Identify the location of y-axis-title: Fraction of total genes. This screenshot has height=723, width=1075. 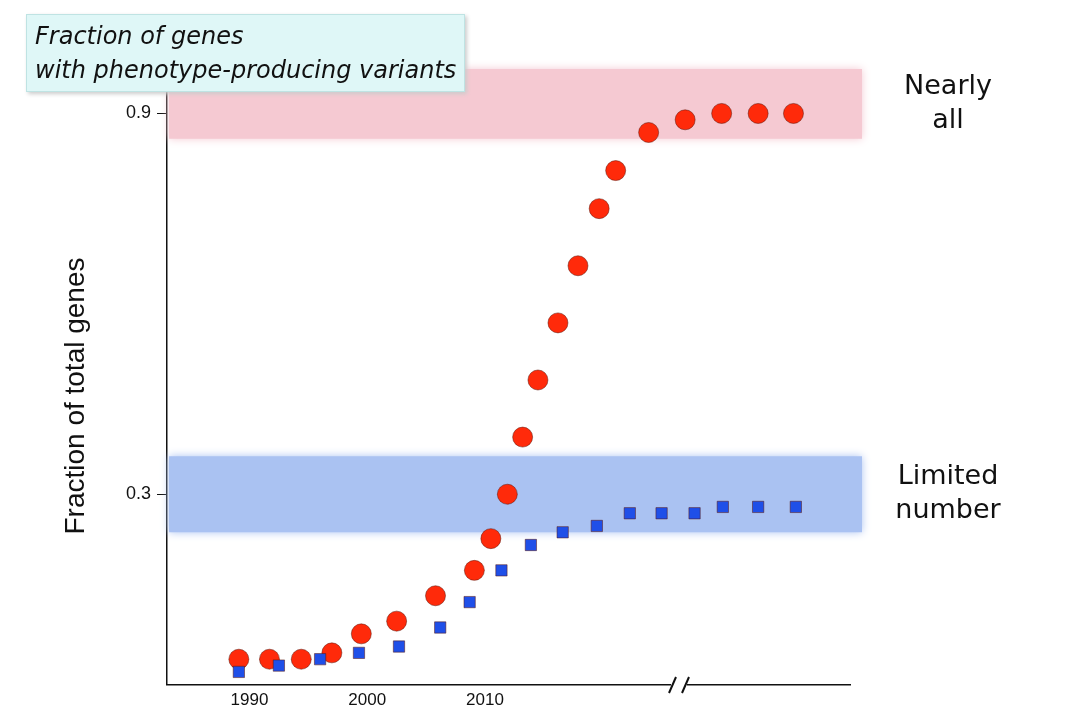
(75, 396).